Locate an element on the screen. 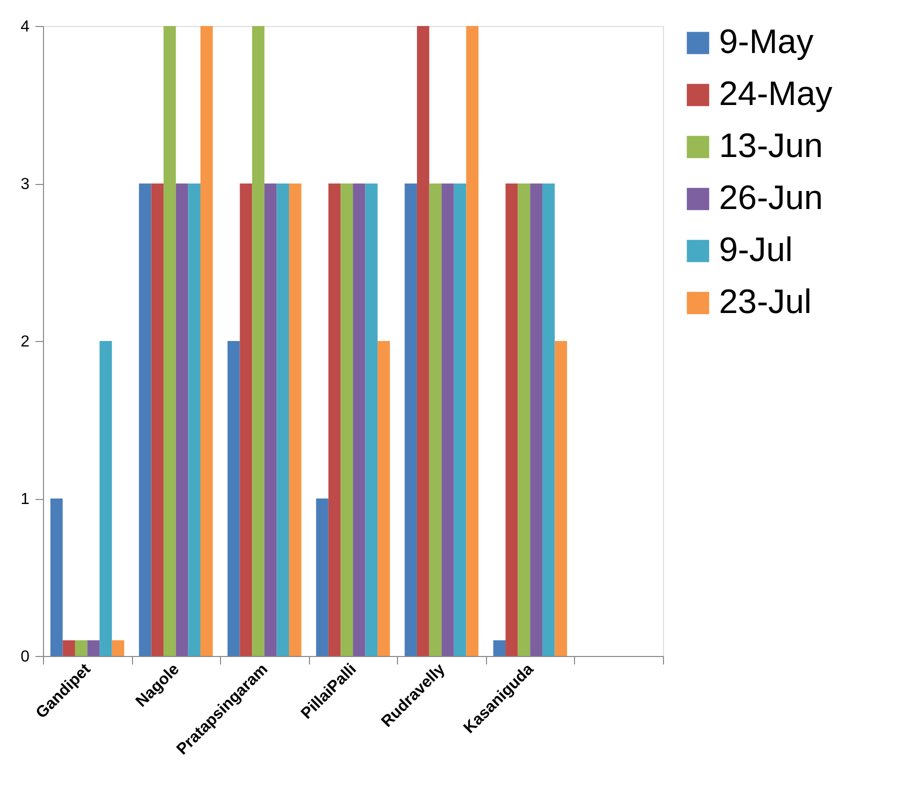 This screenshot has height=807, width=903. legend-label: 26-Jun is located at coordinates (771, 198).